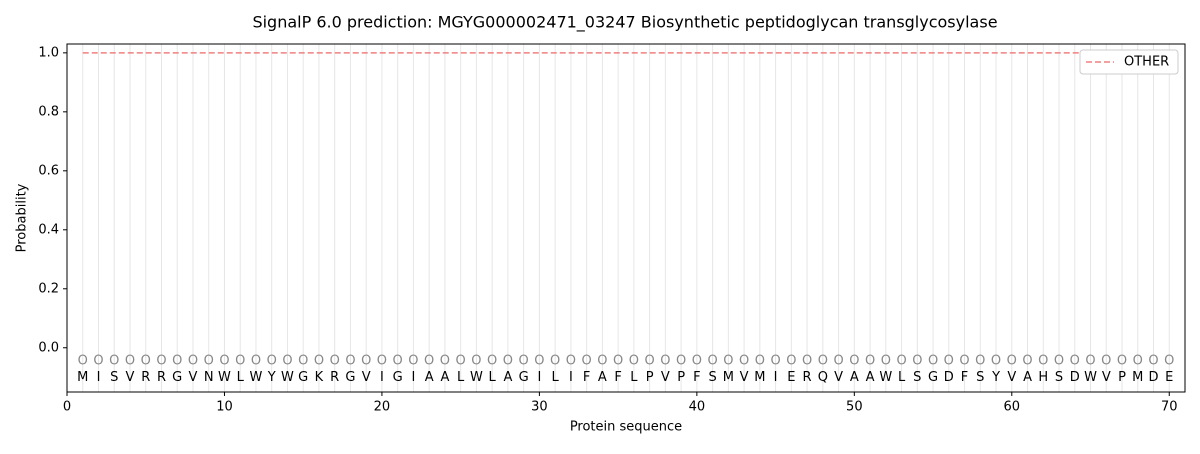  Describe the element at coordinates (48, 52) in the screenshot. I see `y-tick-label: 1.0` at that location.